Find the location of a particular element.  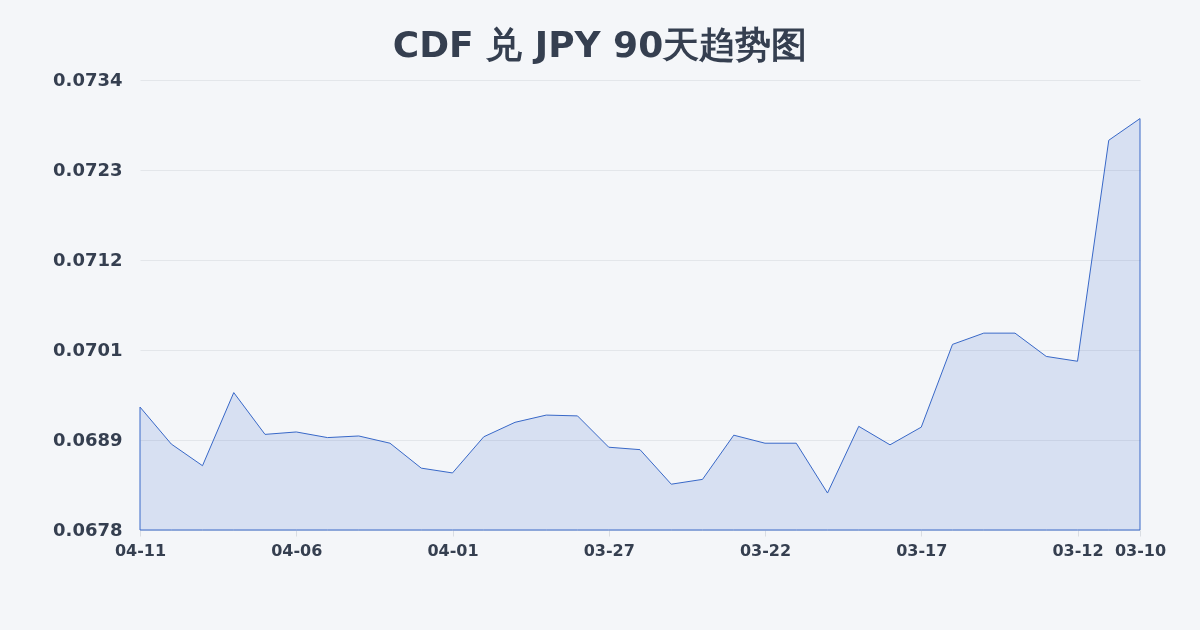

x-tick-label: 03-12 is located at coordinates (1078, 550).